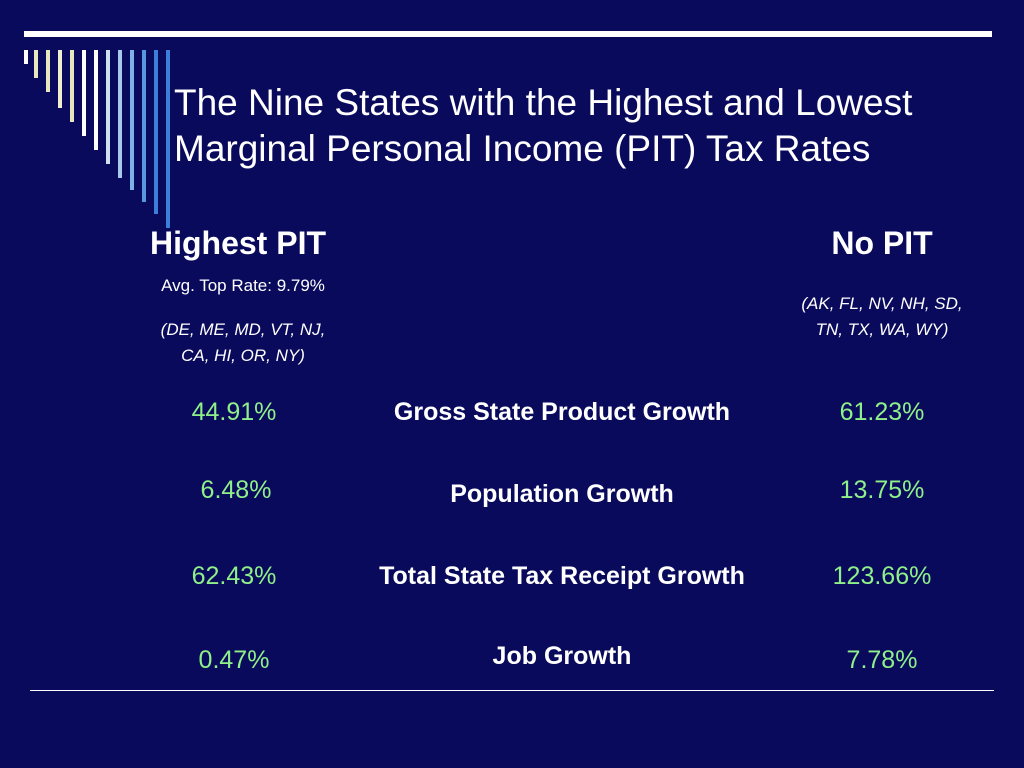  Describe the element at coordinates (243, 285) in the screenshot. I see `avg-top-rate: Avg. Top Rate: 9.79%` at that location.